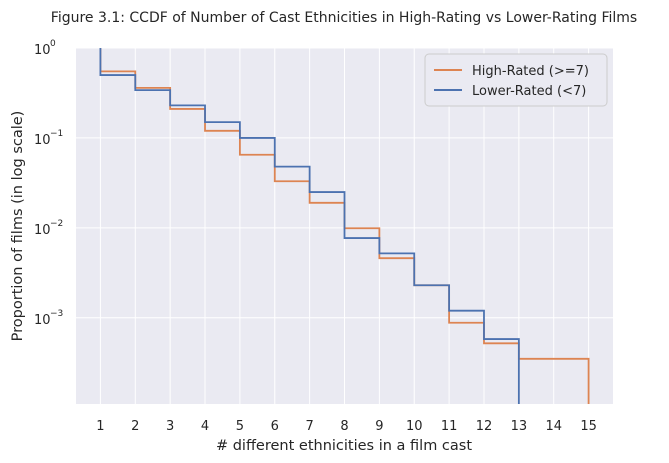  I want to click on y-tick-label: 10 −1, so click(48, 138).